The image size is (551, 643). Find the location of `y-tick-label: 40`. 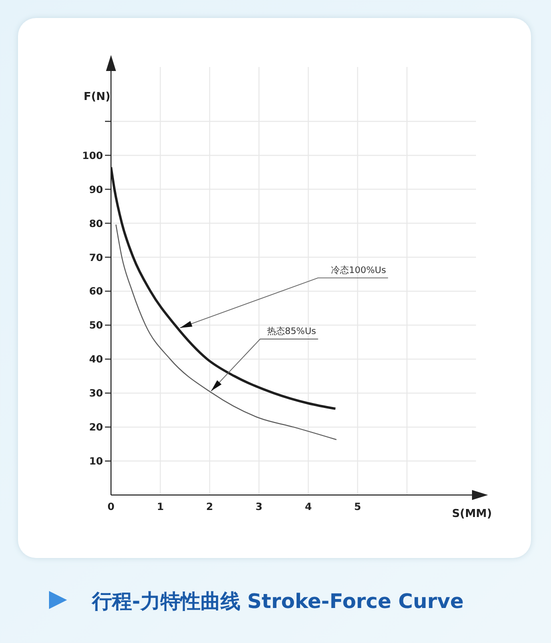

y-tick-label: 40 is located at coordinates (96, 360).